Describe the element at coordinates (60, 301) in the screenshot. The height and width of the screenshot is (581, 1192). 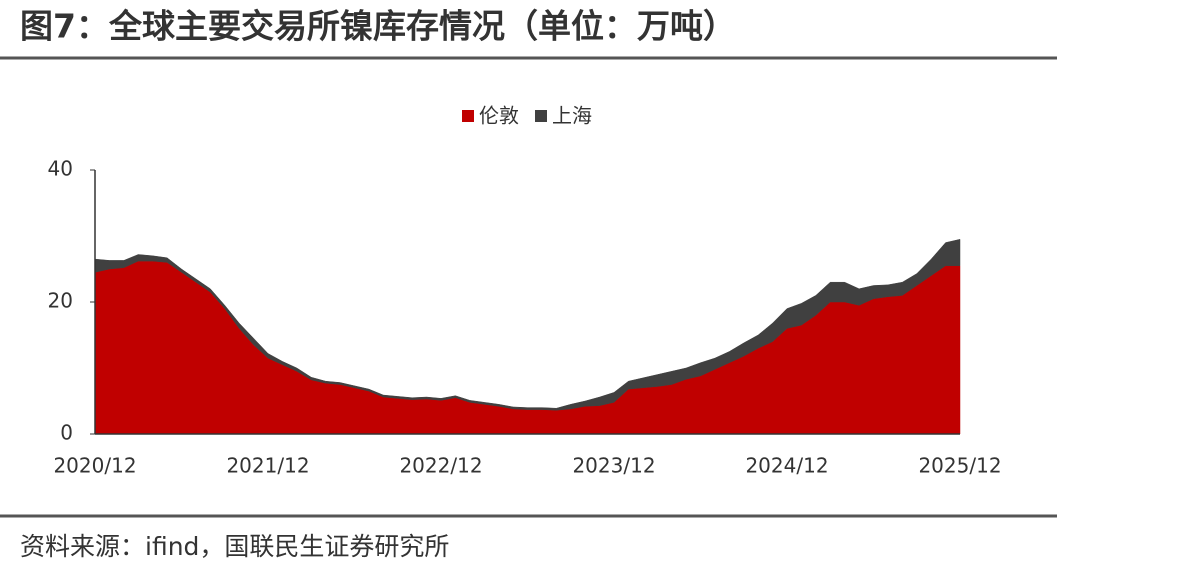
I see `y-tick-label: 20` at that location.